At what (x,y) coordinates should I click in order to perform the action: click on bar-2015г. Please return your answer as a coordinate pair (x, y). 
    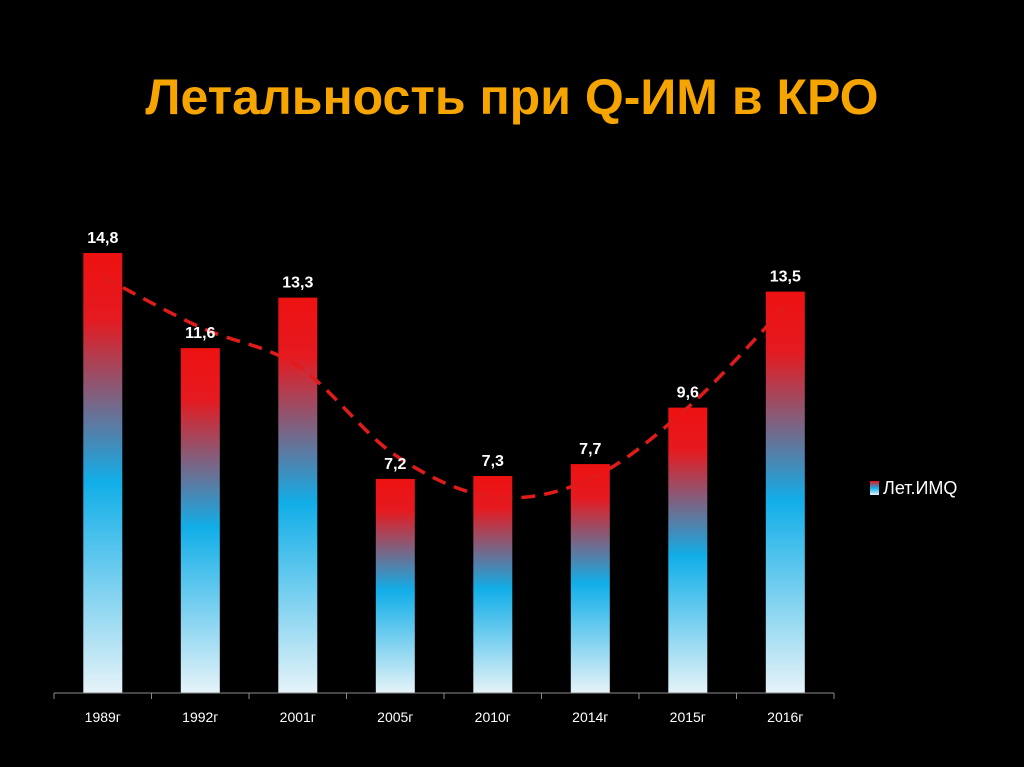
    Looking at the image, I should click on (688, 550).